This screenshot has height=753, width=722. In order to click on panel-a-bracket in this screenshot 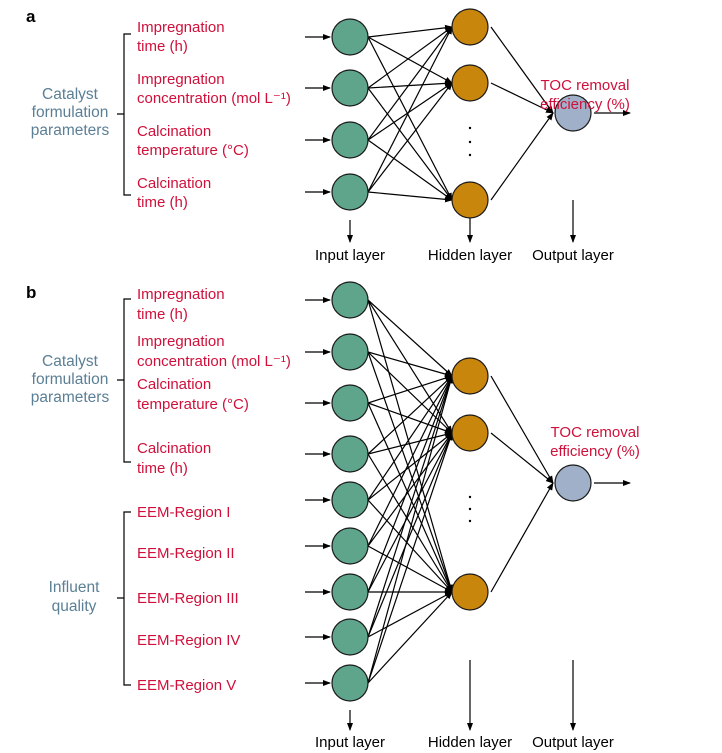, I will do `click(124, 114)`.